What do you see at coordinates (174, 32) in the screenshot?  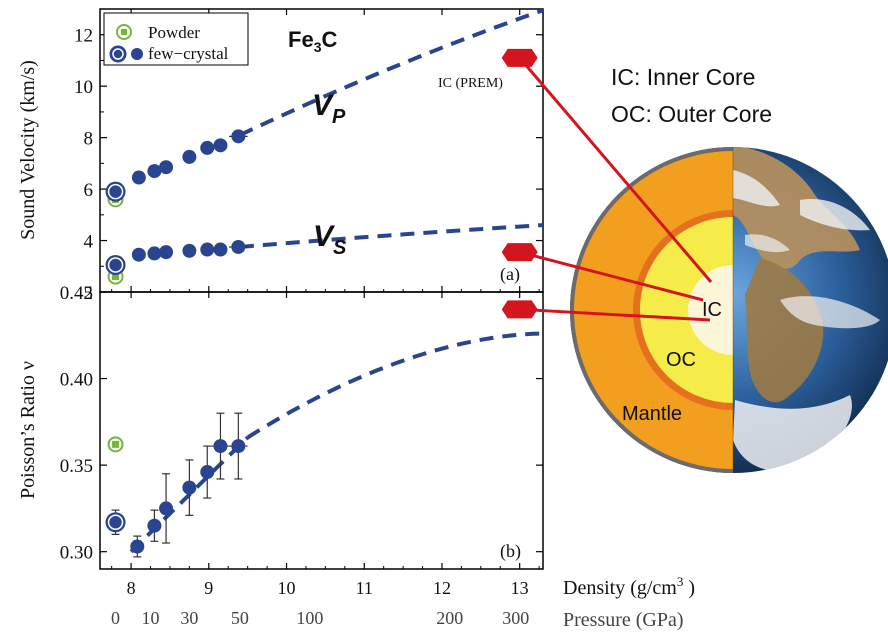 I see `legend-powder-label: Powder` at bounding box center [174, 32].